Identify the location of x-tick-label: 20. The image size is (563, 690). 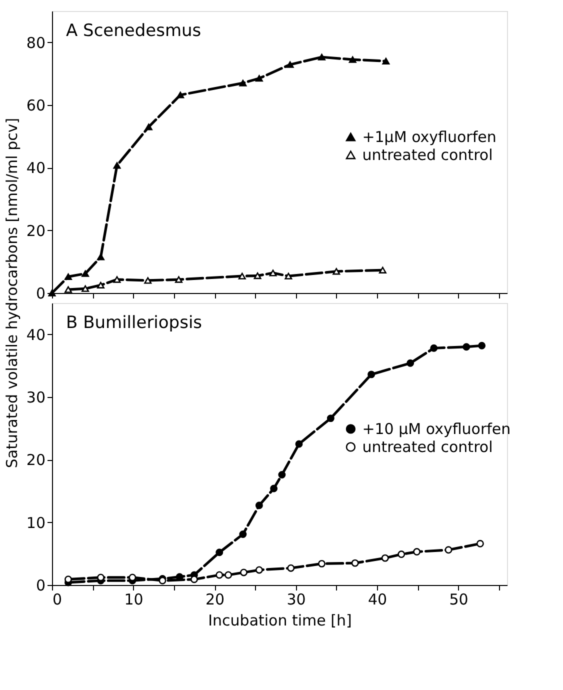
(215, 599).